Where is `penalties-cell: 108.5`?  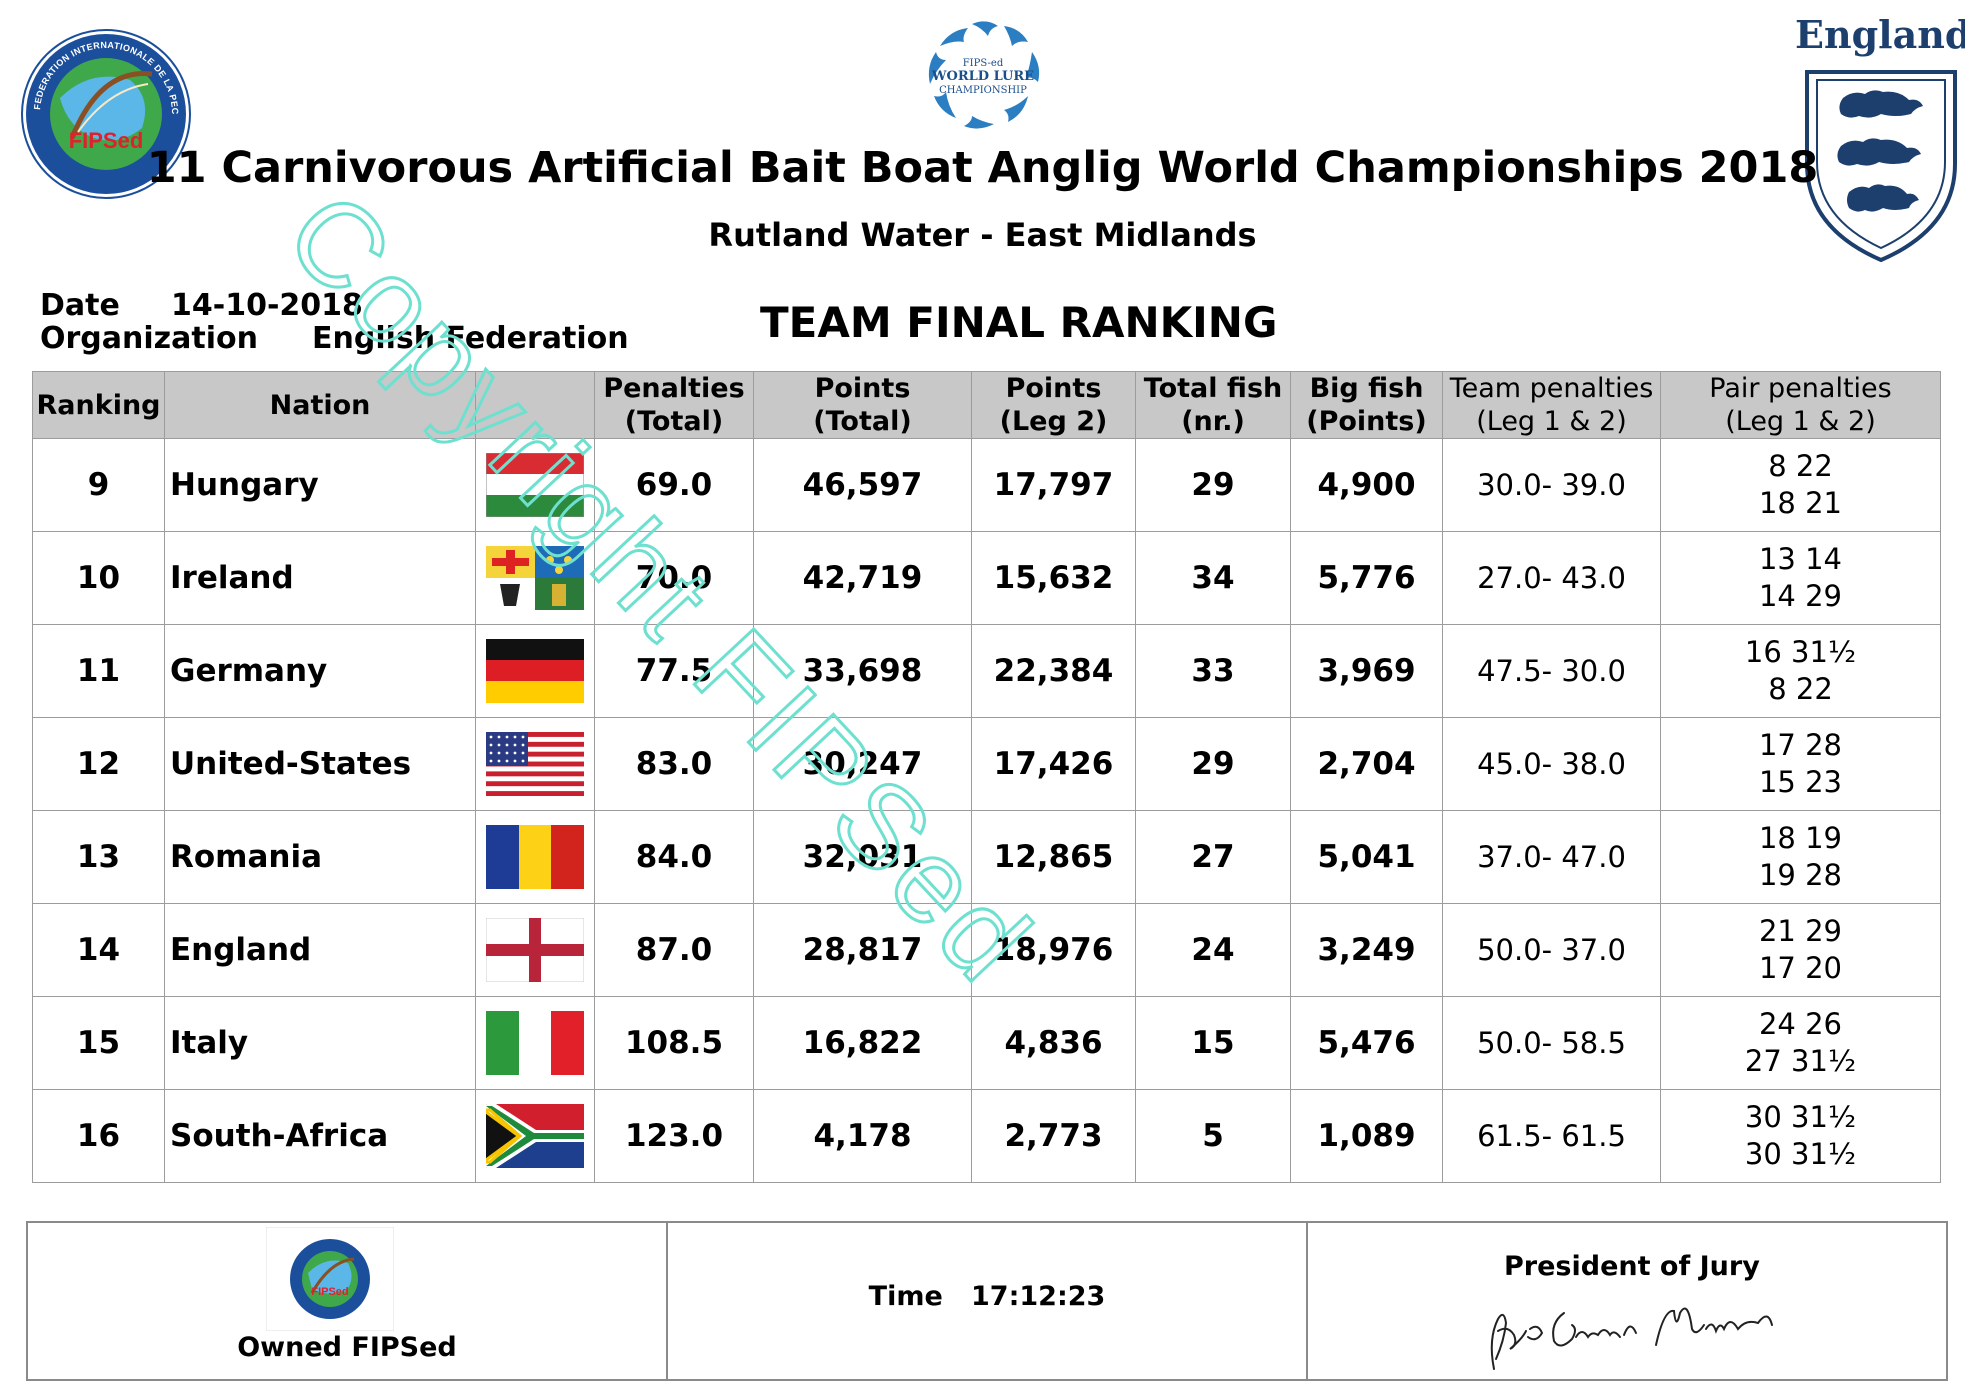 penalties-cell: 108.5 is located at coordinates (674, 1043).